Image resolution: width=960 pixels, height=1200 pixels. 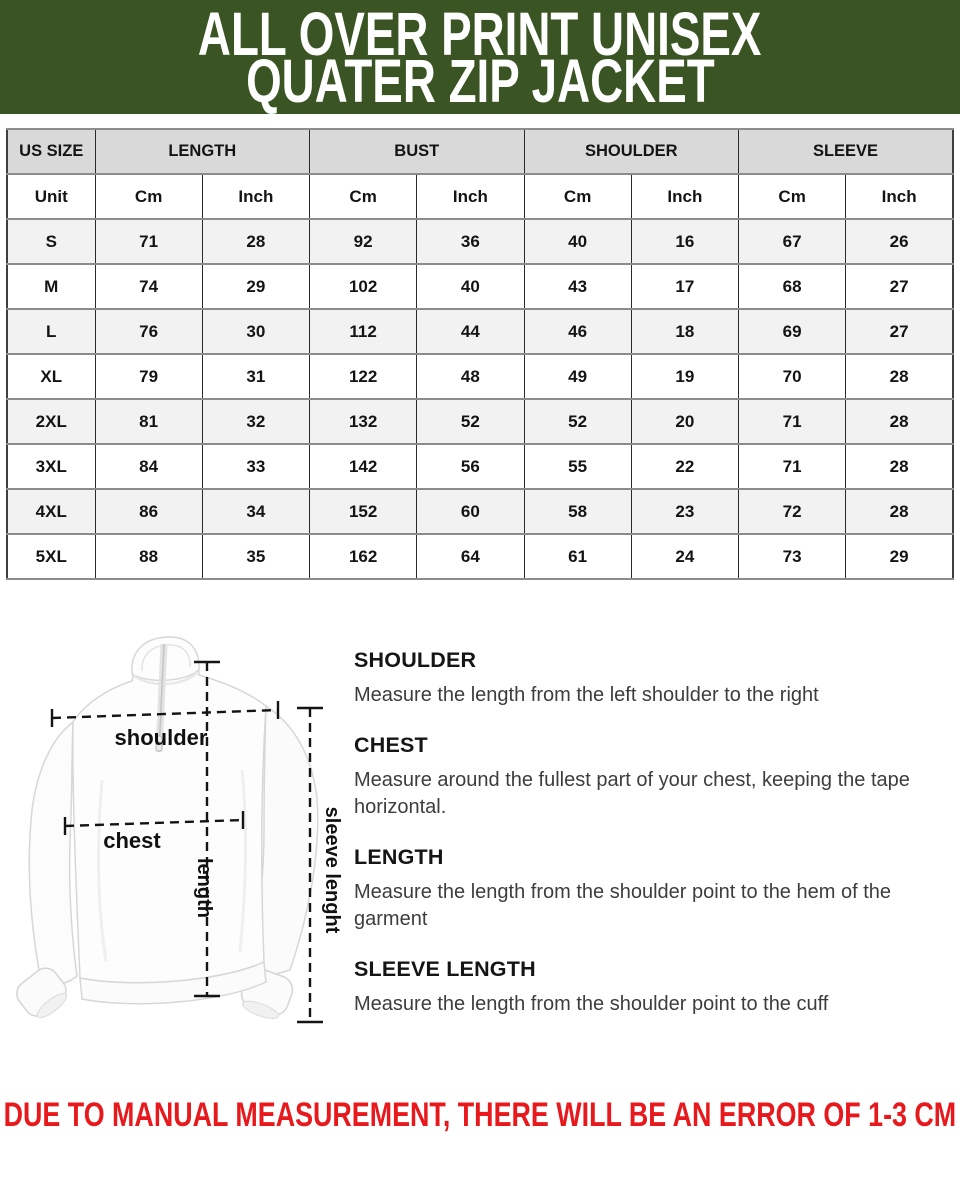 What do you see at coordinates (51, 196) in the screenshot?
I see `unit-cell: Unit` at bounding box center [51, 196].